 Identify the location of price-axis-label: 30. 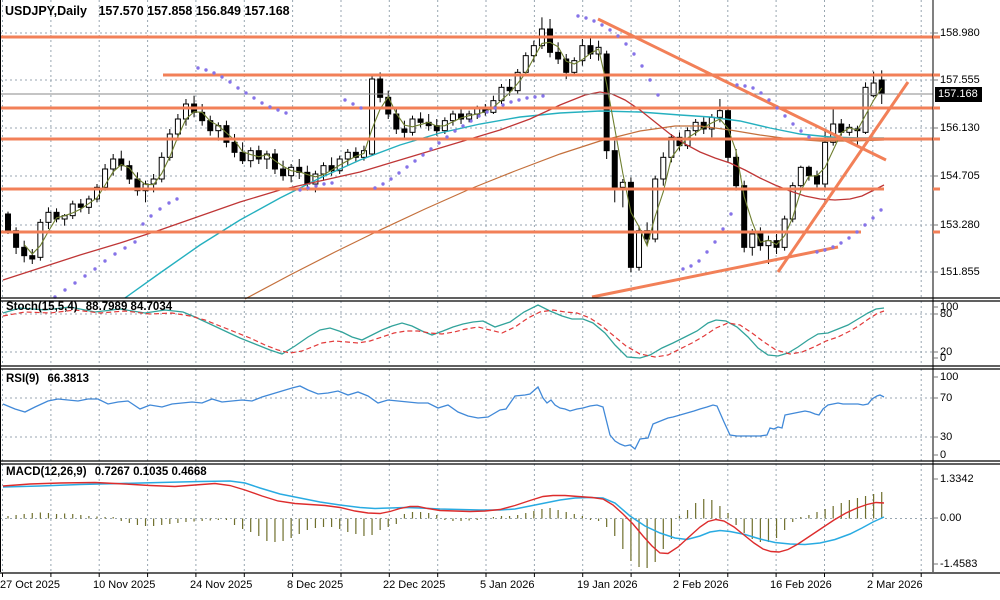
(946, 436).